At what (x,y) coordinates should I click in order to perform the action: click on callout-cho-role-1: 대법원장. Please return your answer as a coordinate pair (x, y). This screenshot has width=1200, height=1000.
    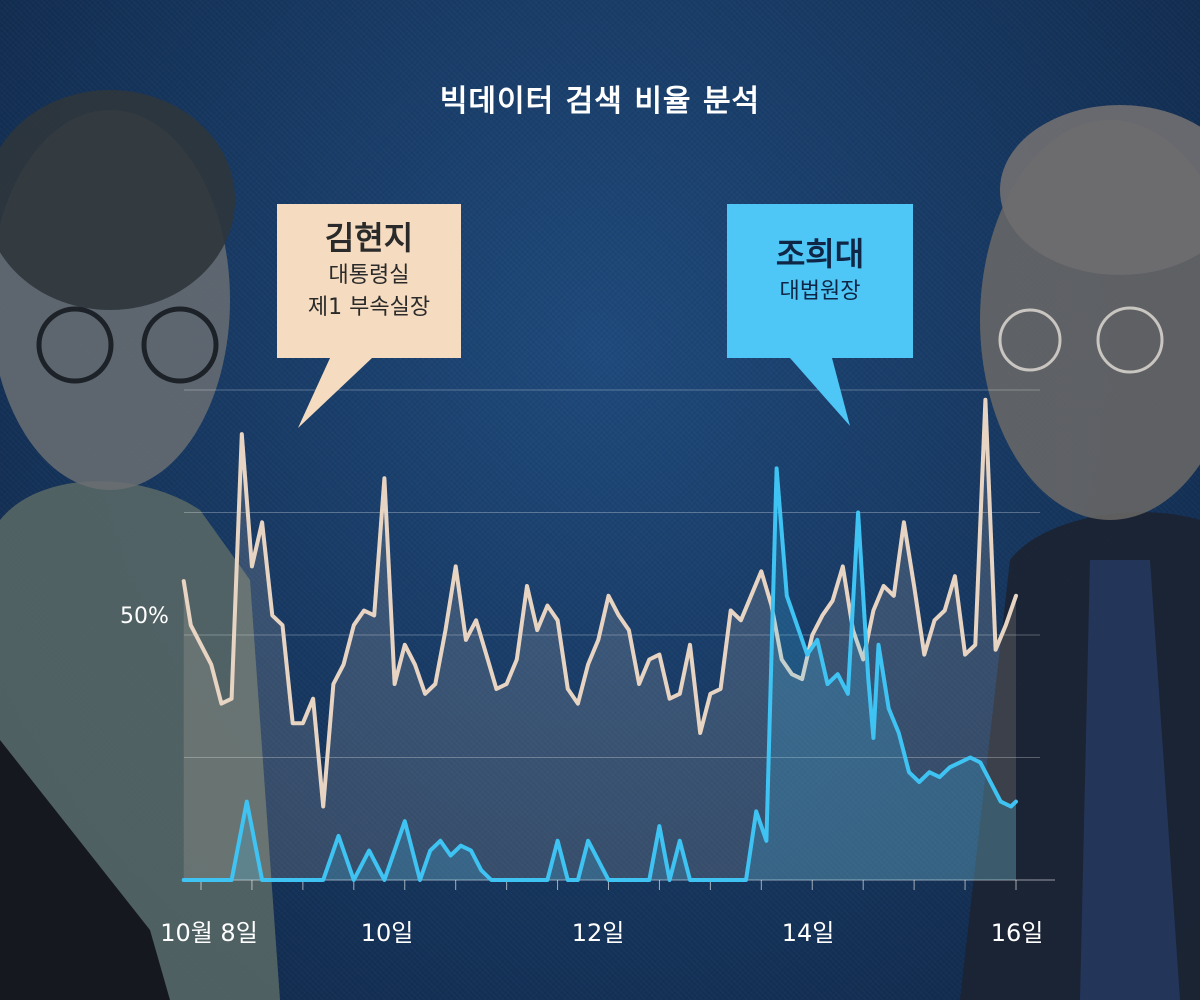
    Looking at the image, I should click on (820, 291).